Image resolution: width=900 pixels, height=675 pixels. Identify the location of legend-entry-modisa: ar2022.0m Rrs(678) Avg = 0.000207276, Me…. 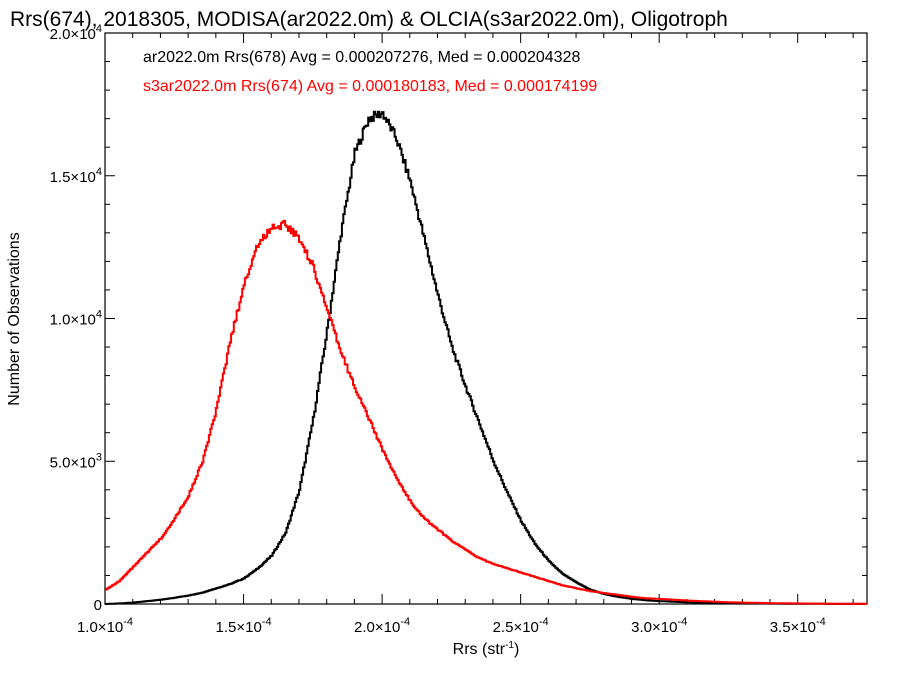
(361, 57).